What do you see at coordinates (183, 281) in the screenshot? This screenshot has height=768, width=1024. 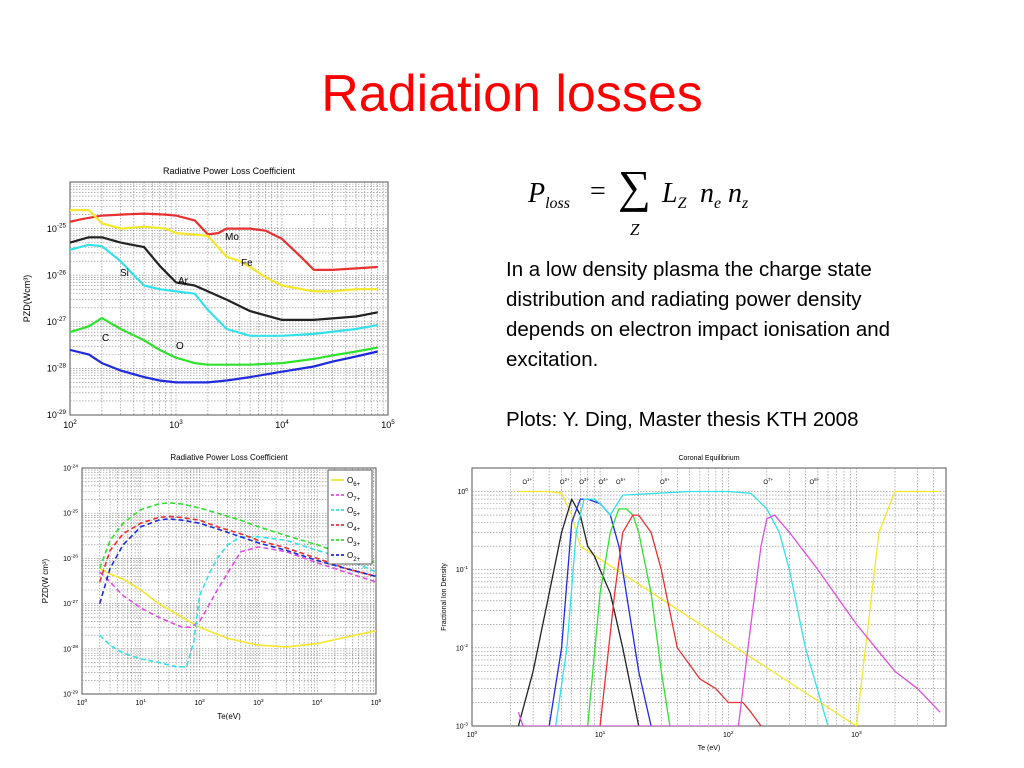 I see `c1-annotation-Ar: Ar` at bounding box center [183, 281].